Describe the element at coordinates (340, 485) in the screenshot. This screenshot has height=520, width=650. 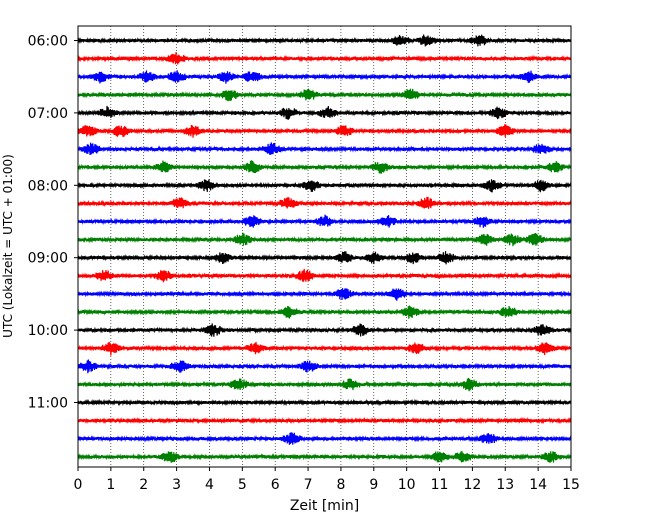
I see `x-tick-label: 8` at that location.